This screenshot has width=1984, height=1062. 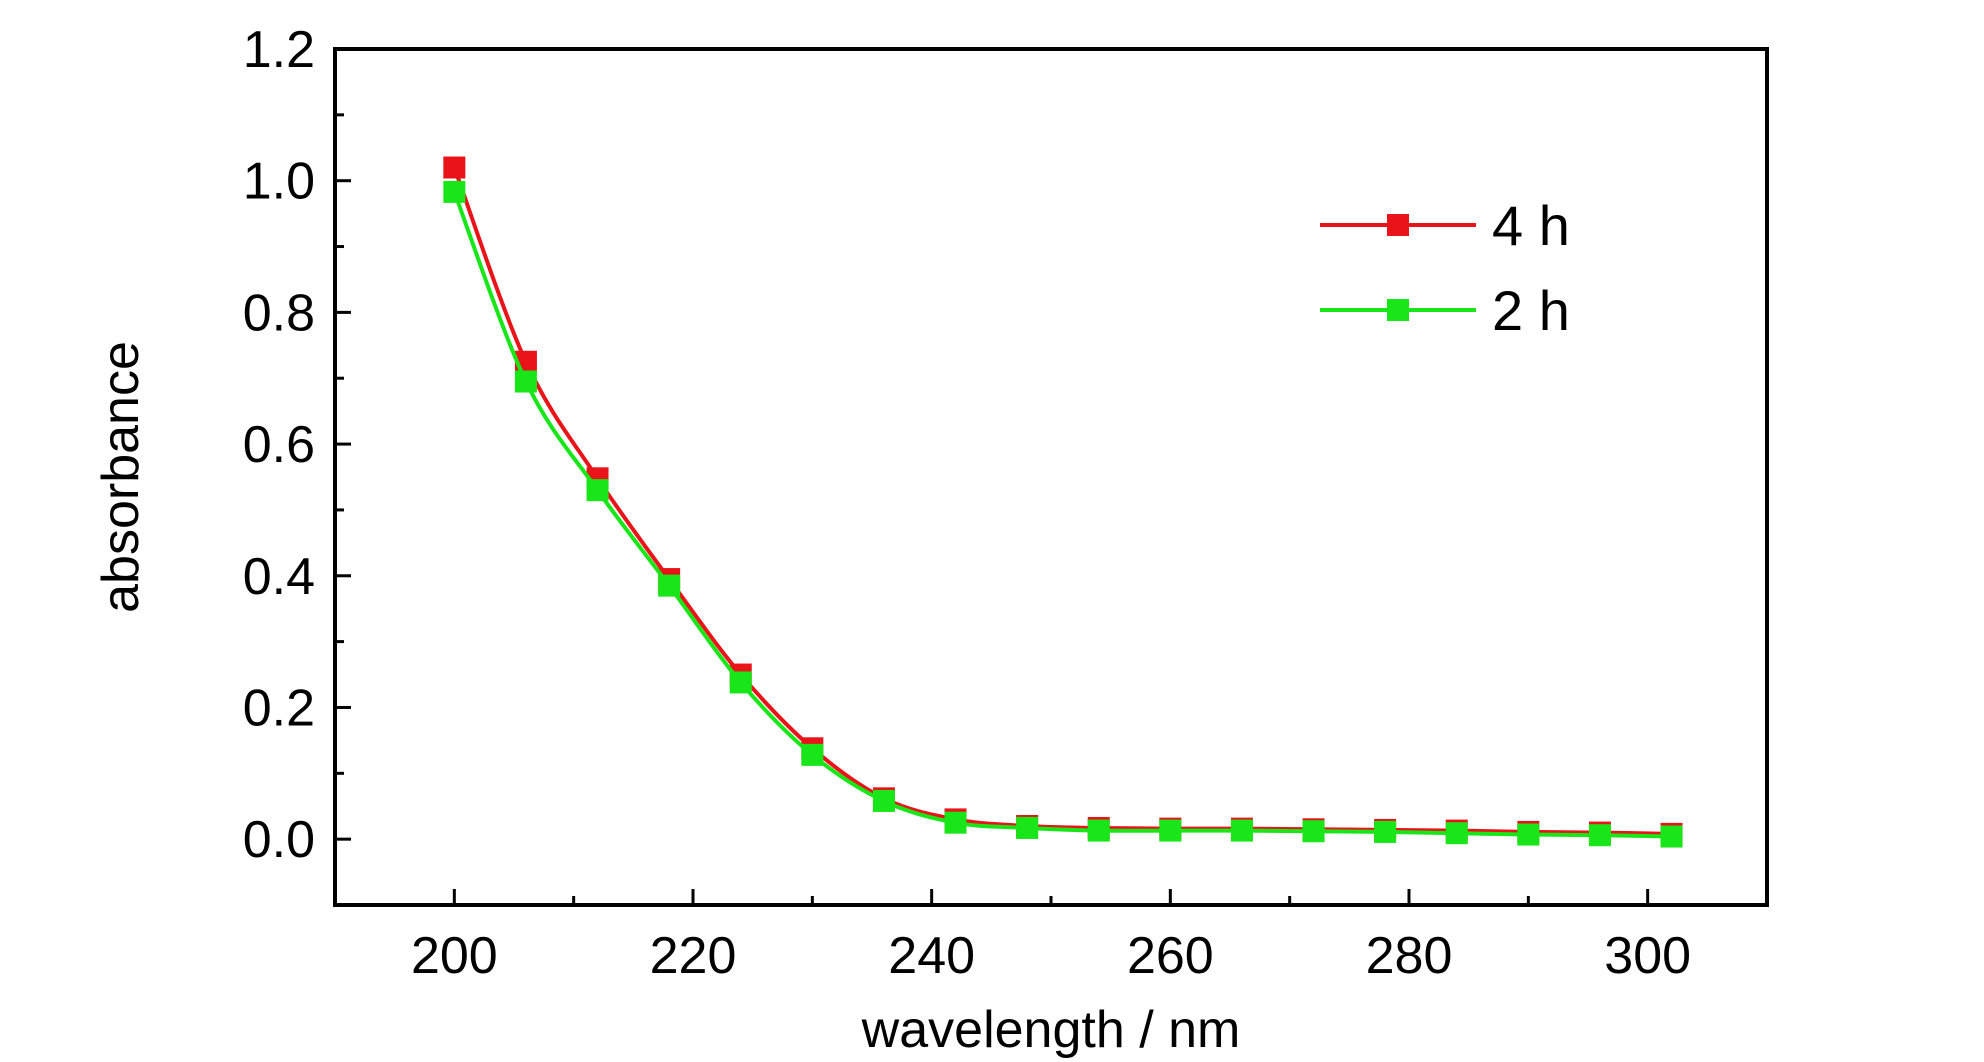 I want to click on x-tick-label: 280, so click(x=1409, y=956).